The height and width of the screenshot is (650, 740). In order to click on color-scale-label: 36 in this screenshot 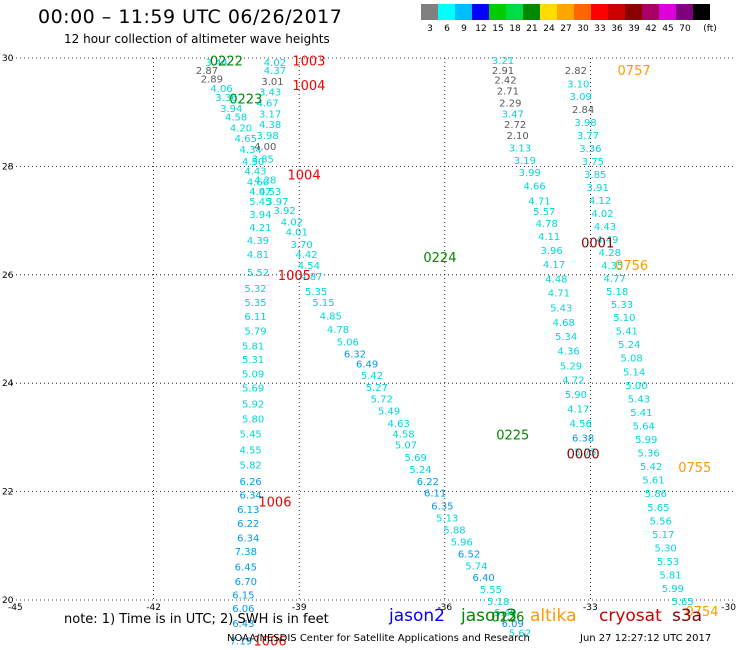, I will do `click(617, 29)`.